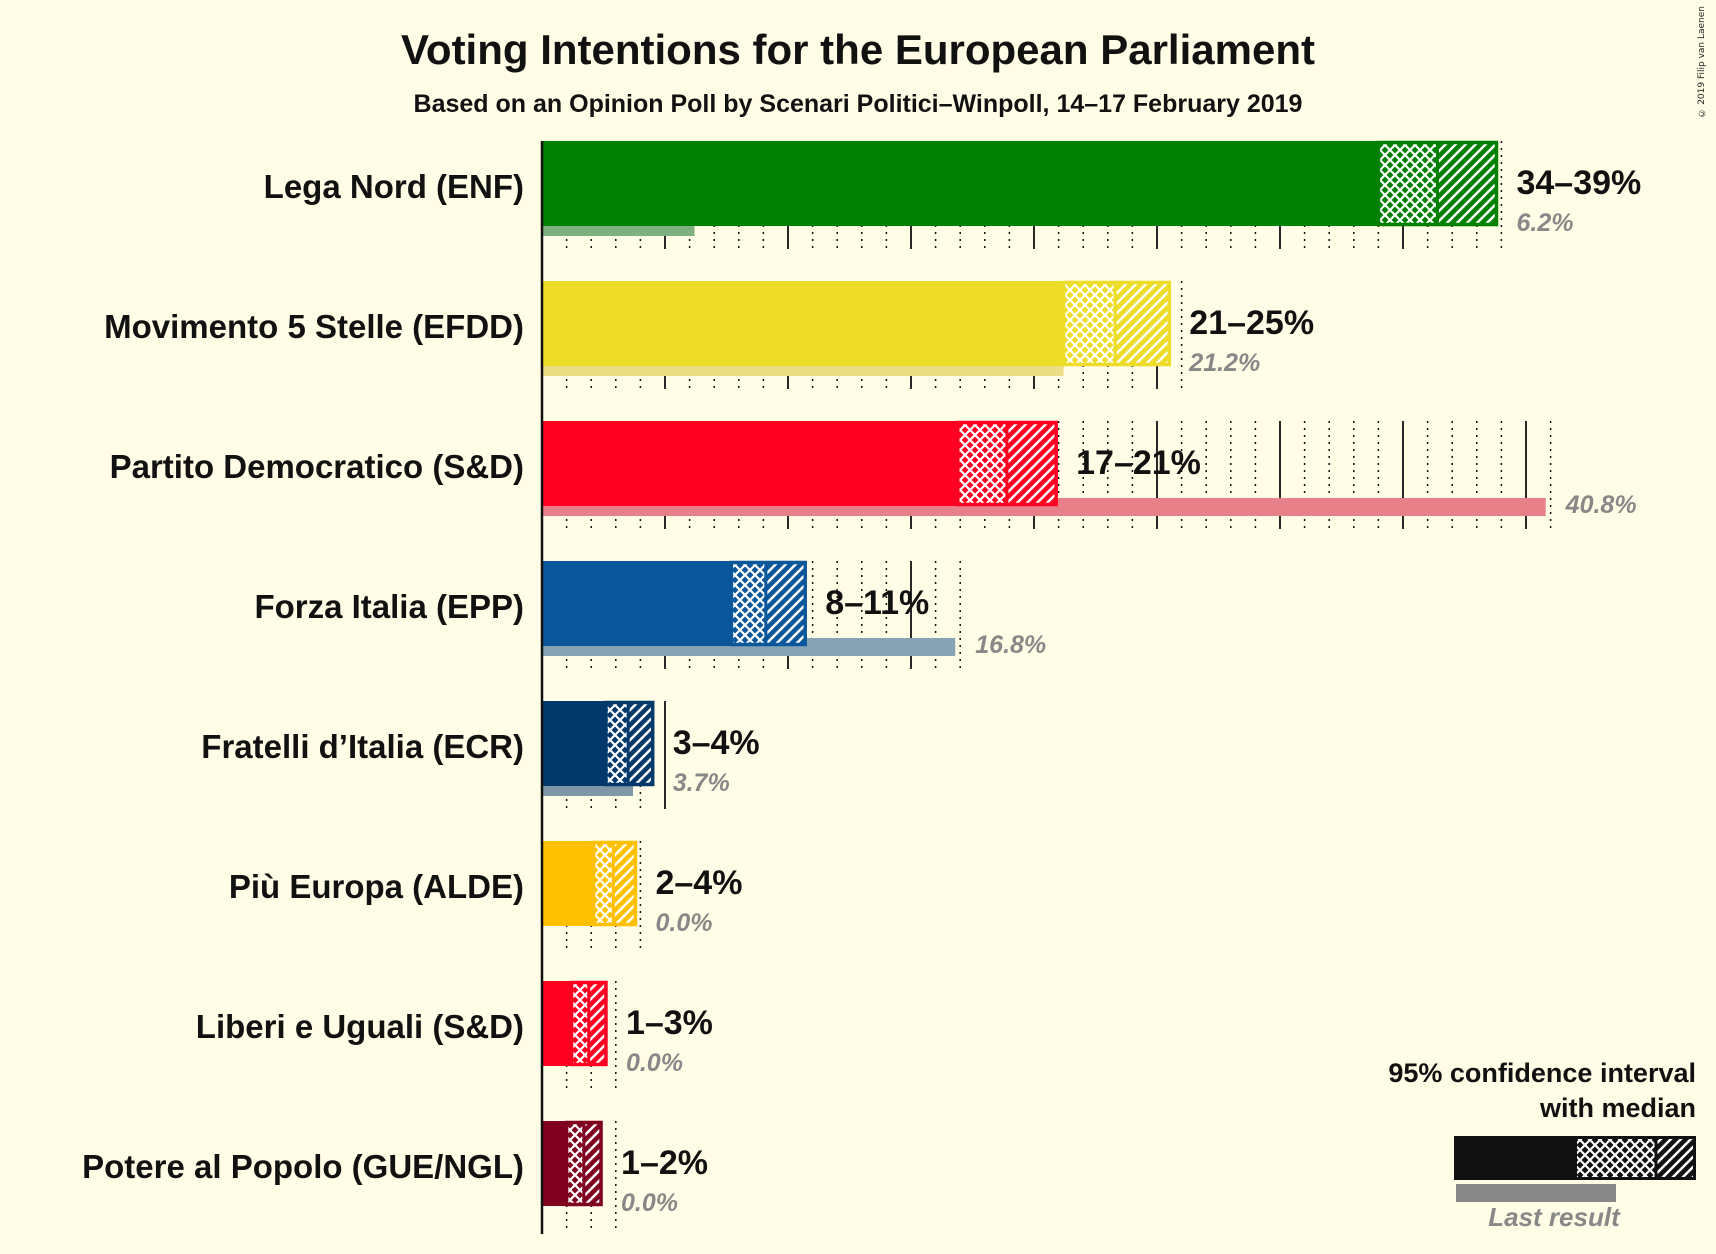  I want to click on range-label: 1–2%, so click(664, 1163).